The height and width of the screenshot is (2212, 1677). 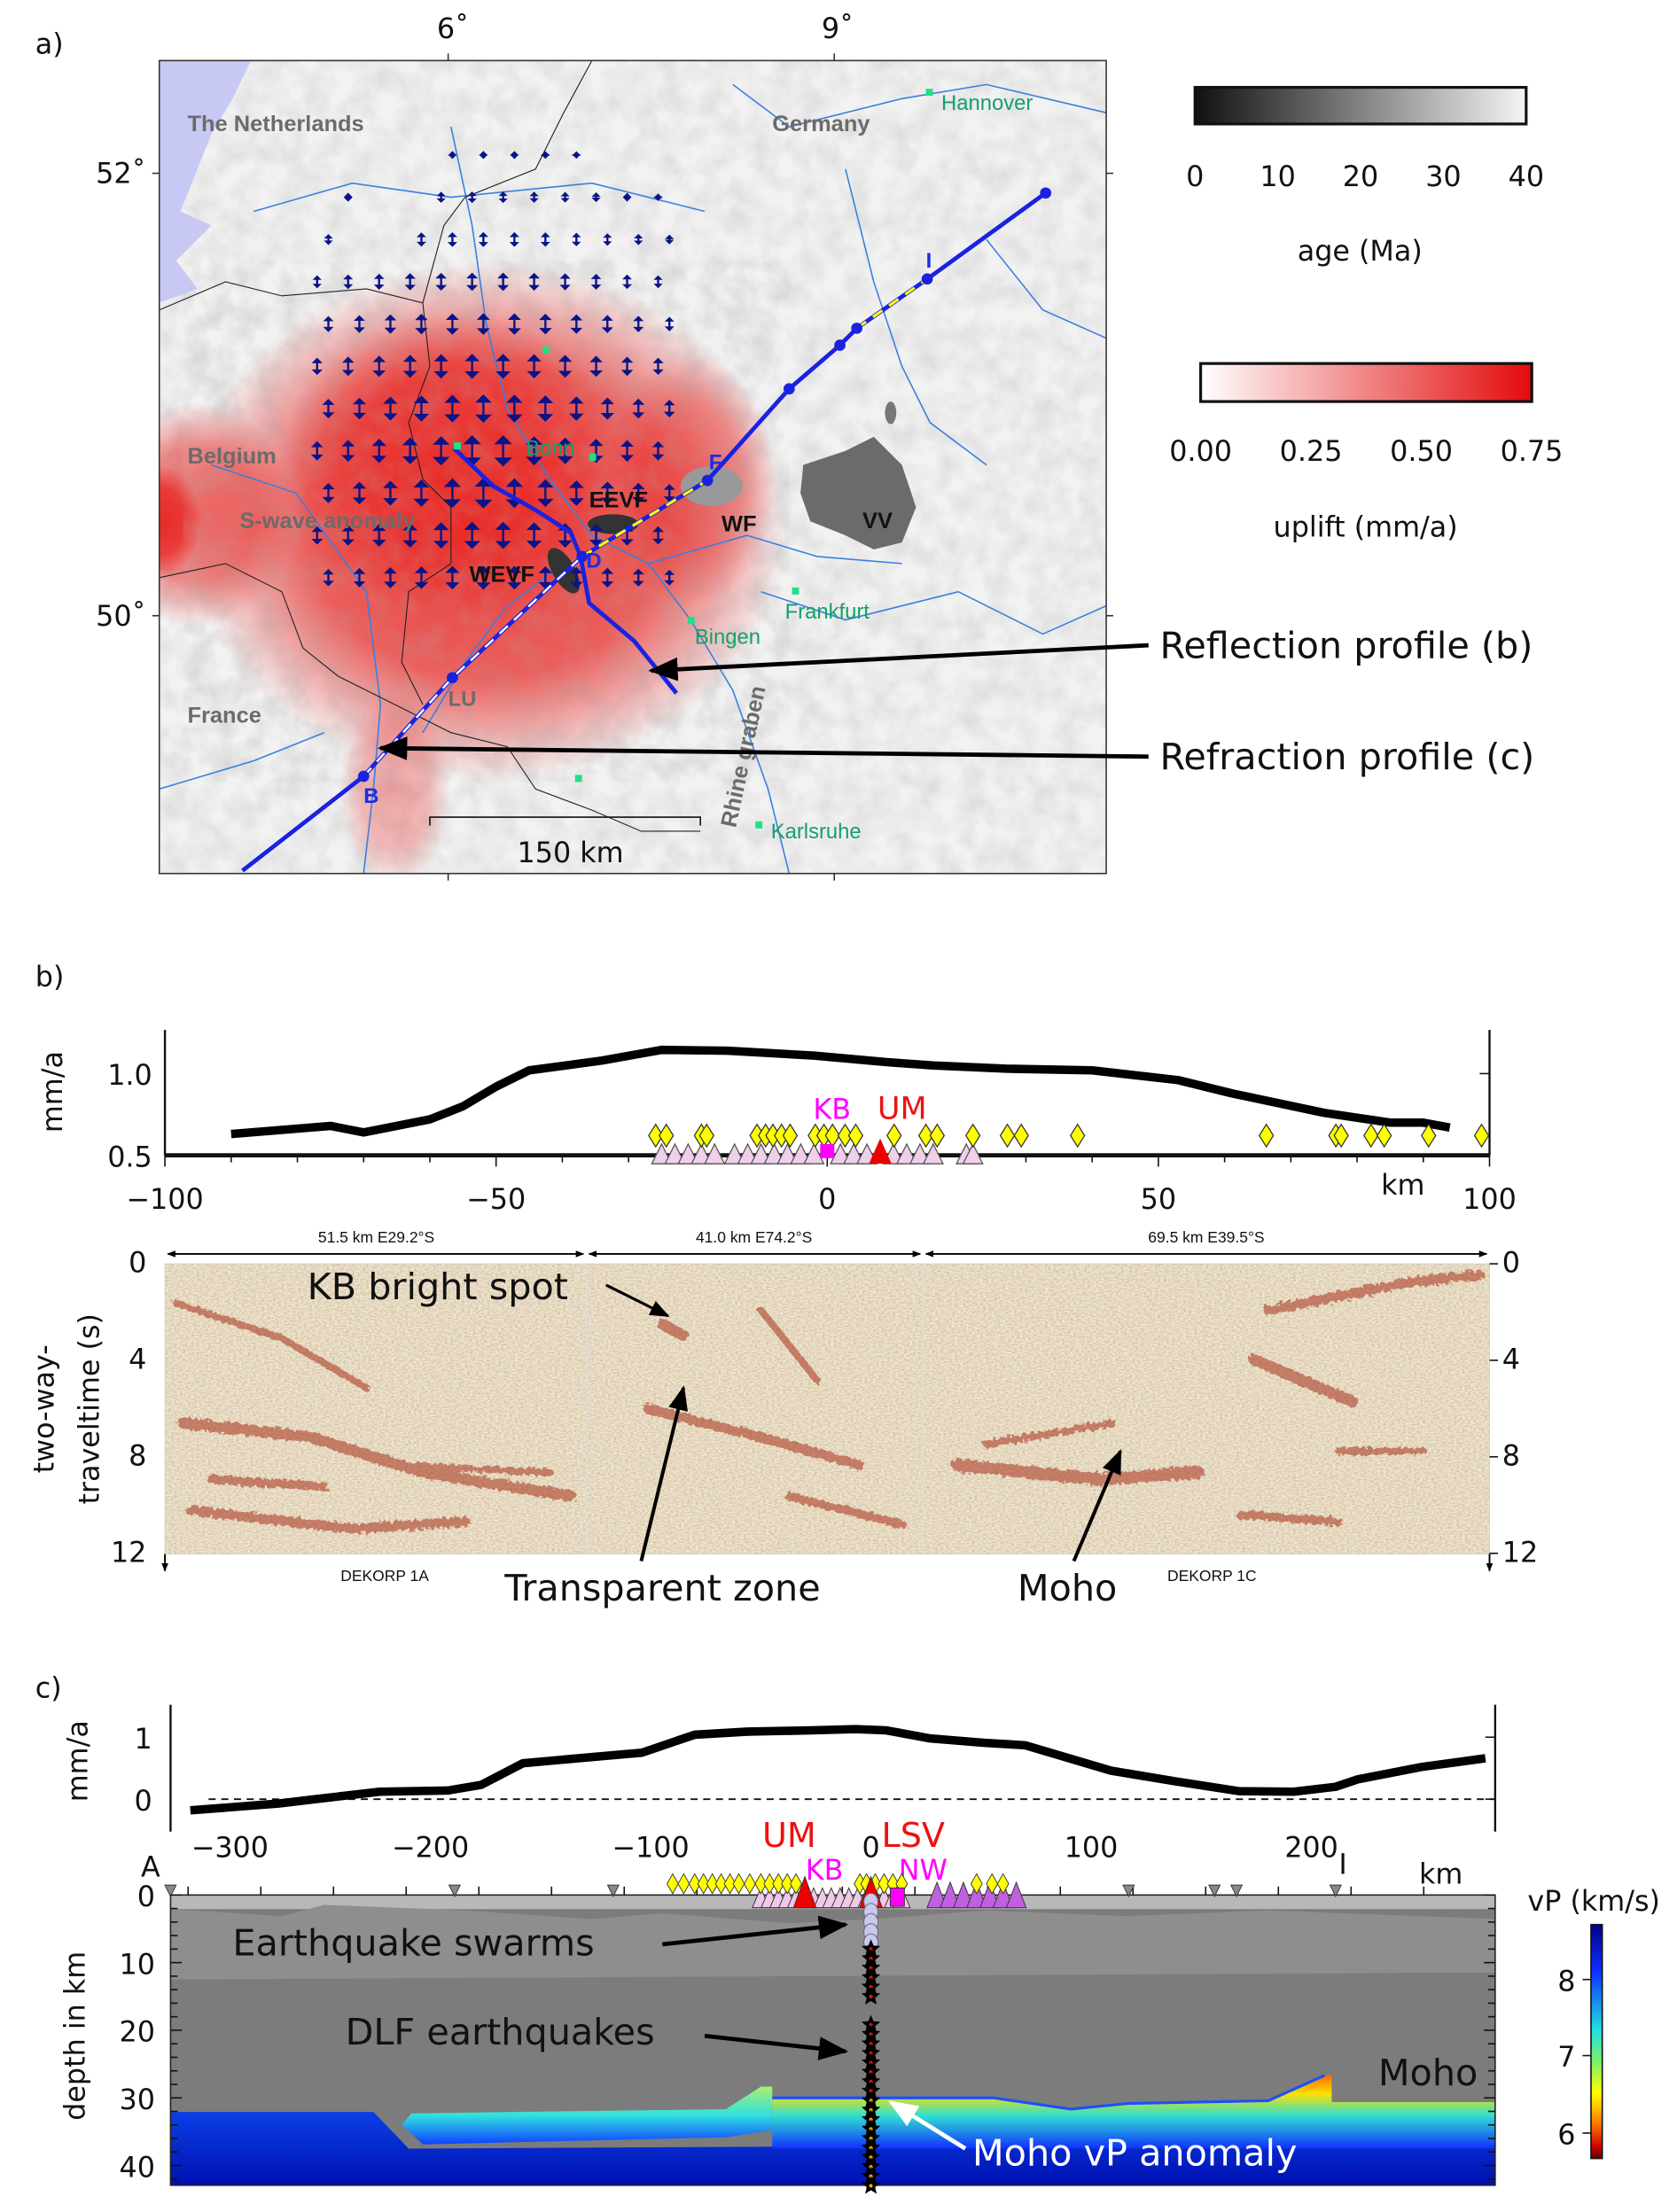 What do you see at coordinates (987, 103) in the screenshot?
I see `city-hannover: Hannover` at bounding box center [987, 103].